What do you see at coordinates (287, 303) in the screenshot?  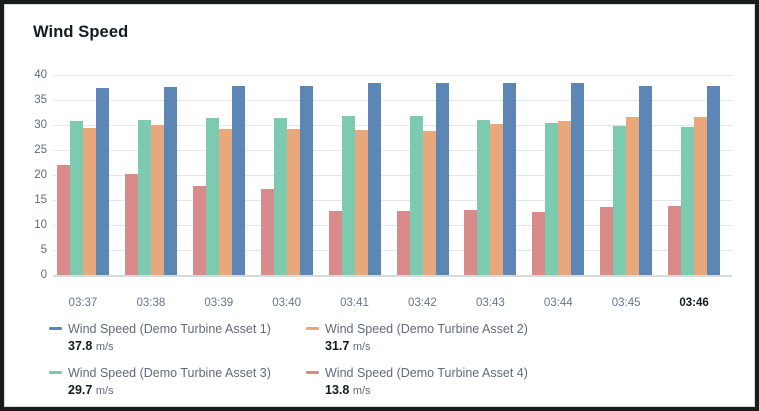 I see `x-axis-tick-label: 03:40` at bounding box center [287, 303].